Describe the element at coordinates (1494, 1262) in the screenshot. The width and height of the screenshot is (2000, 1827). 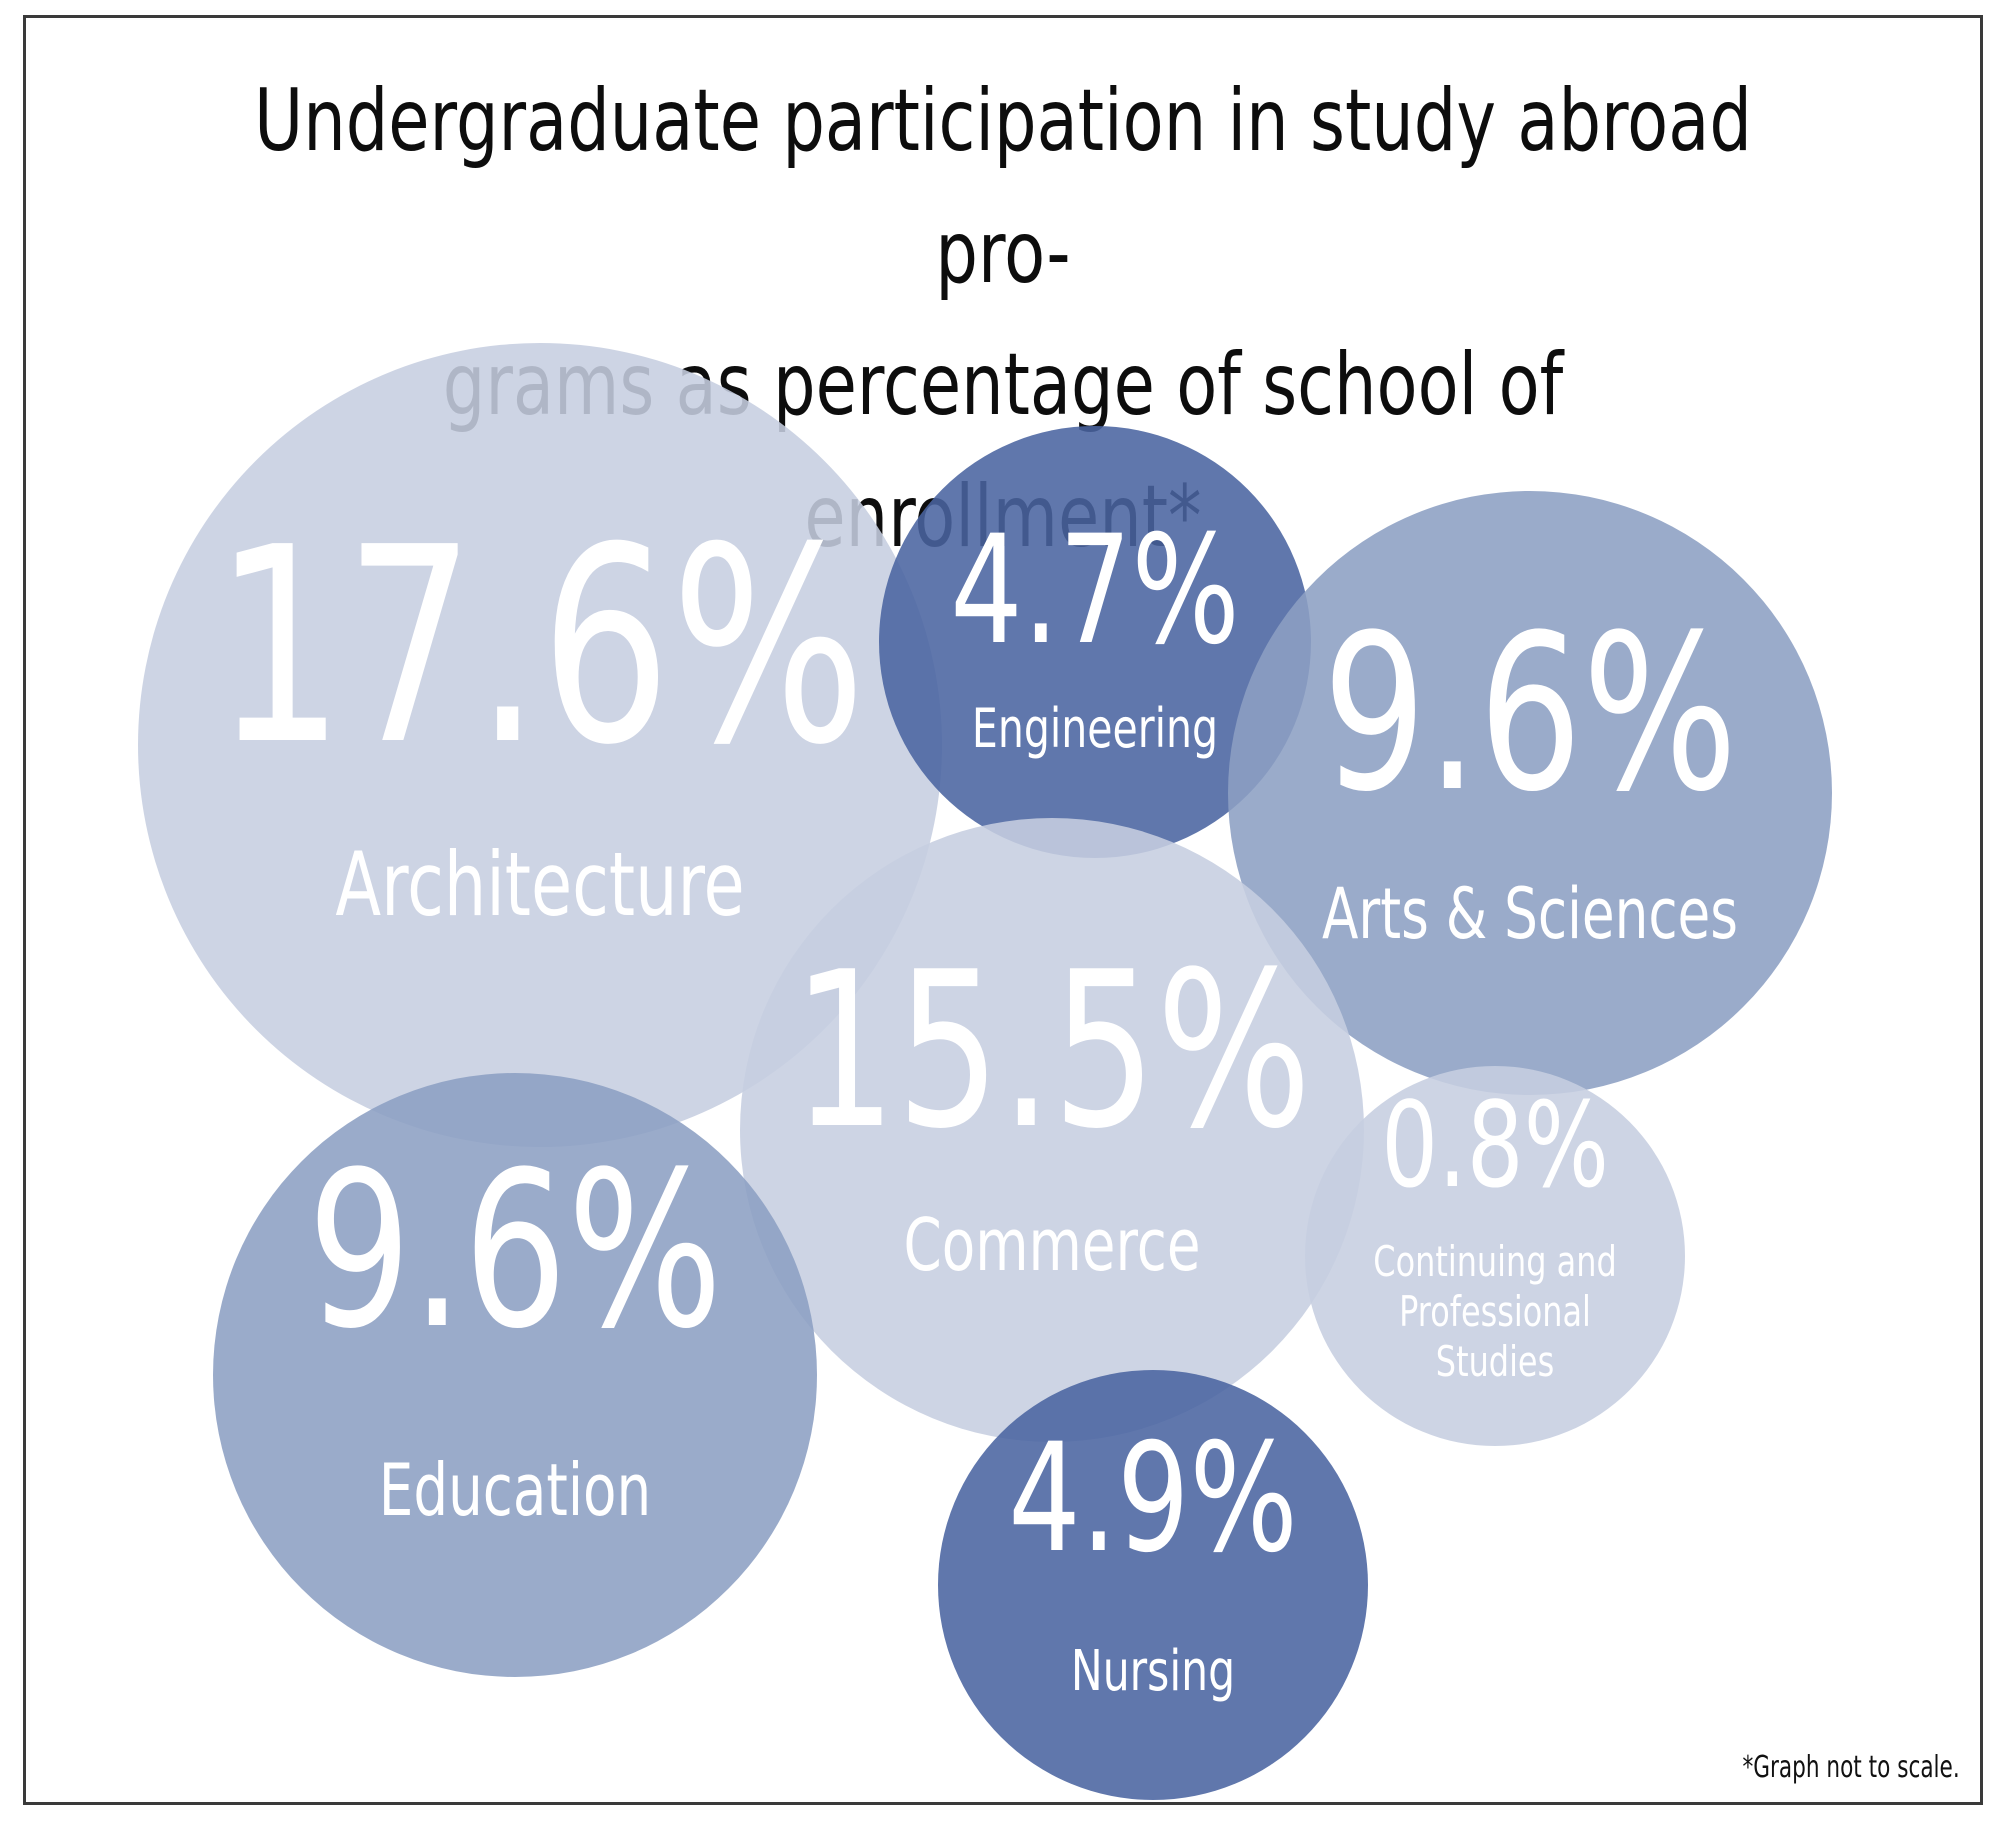
I see `category-label-continuing-and-professional-studies: Continuing and` at that location.